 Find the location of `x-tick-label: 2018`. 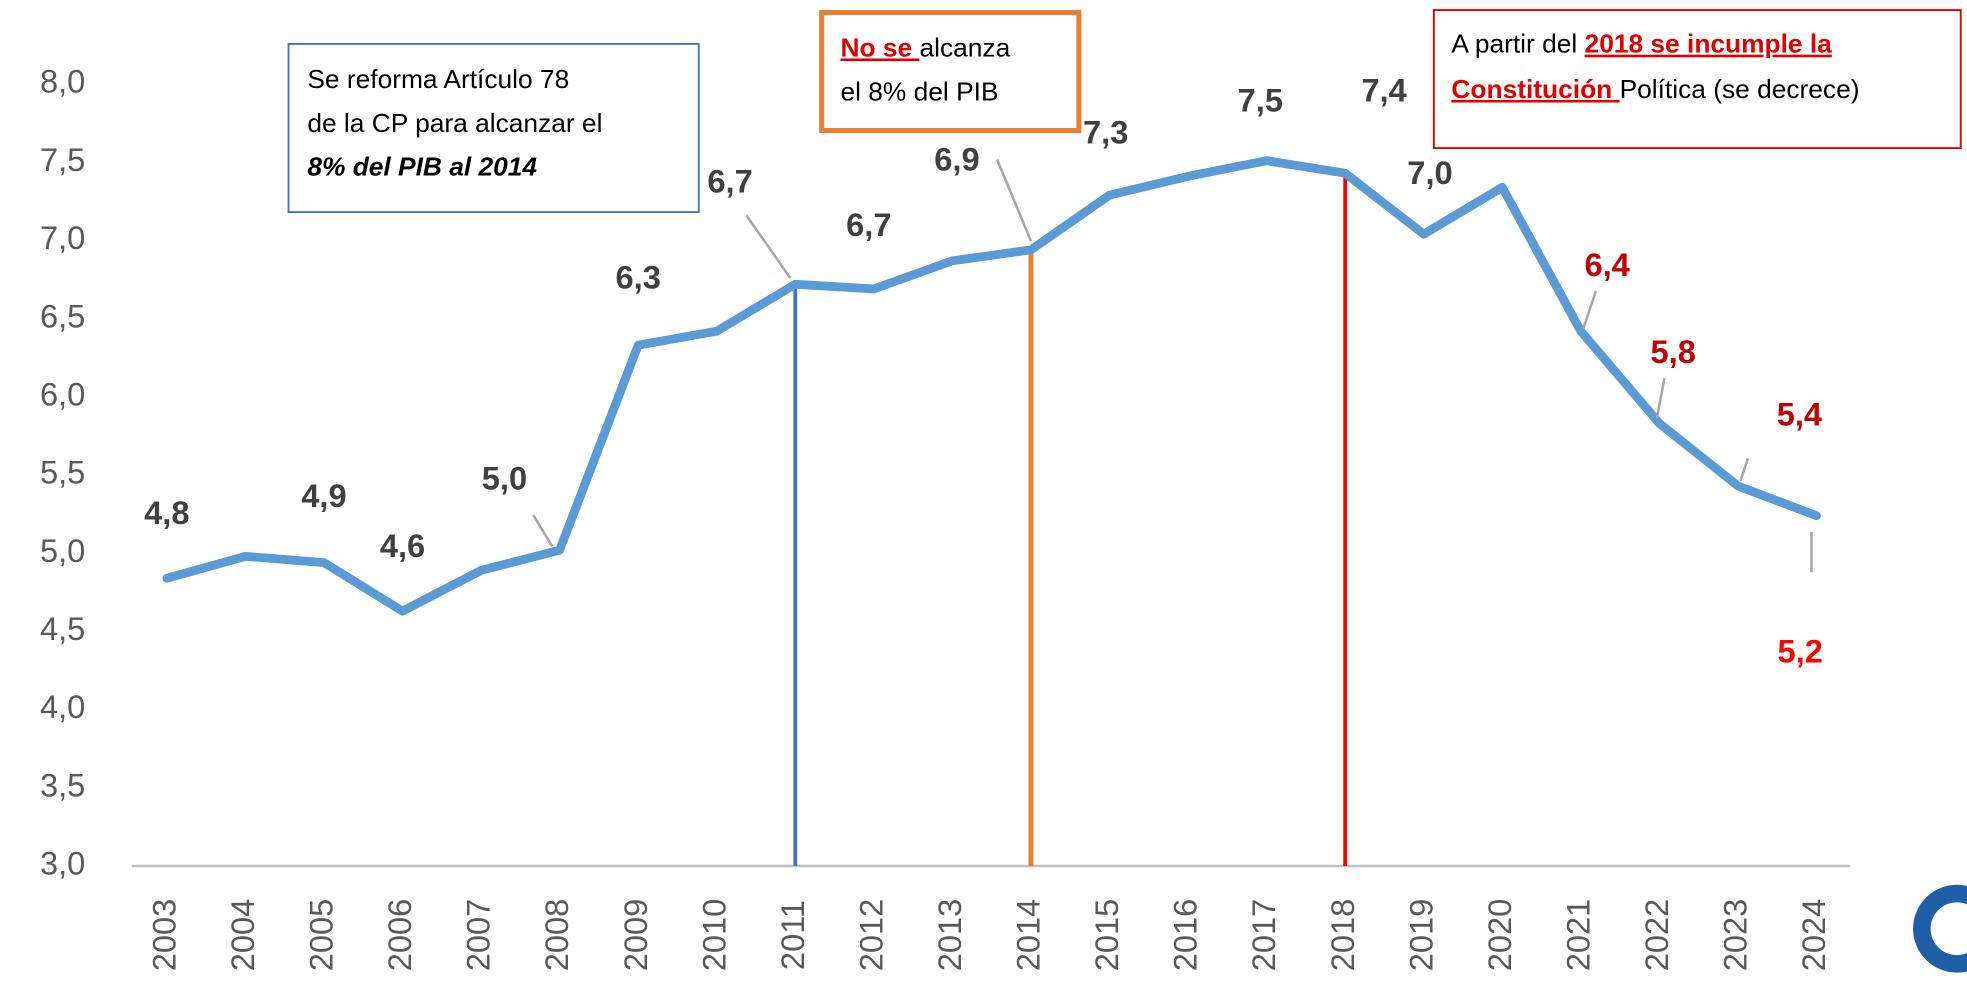

x-tick-label: 2018 is located at coordinates (1342, 935).